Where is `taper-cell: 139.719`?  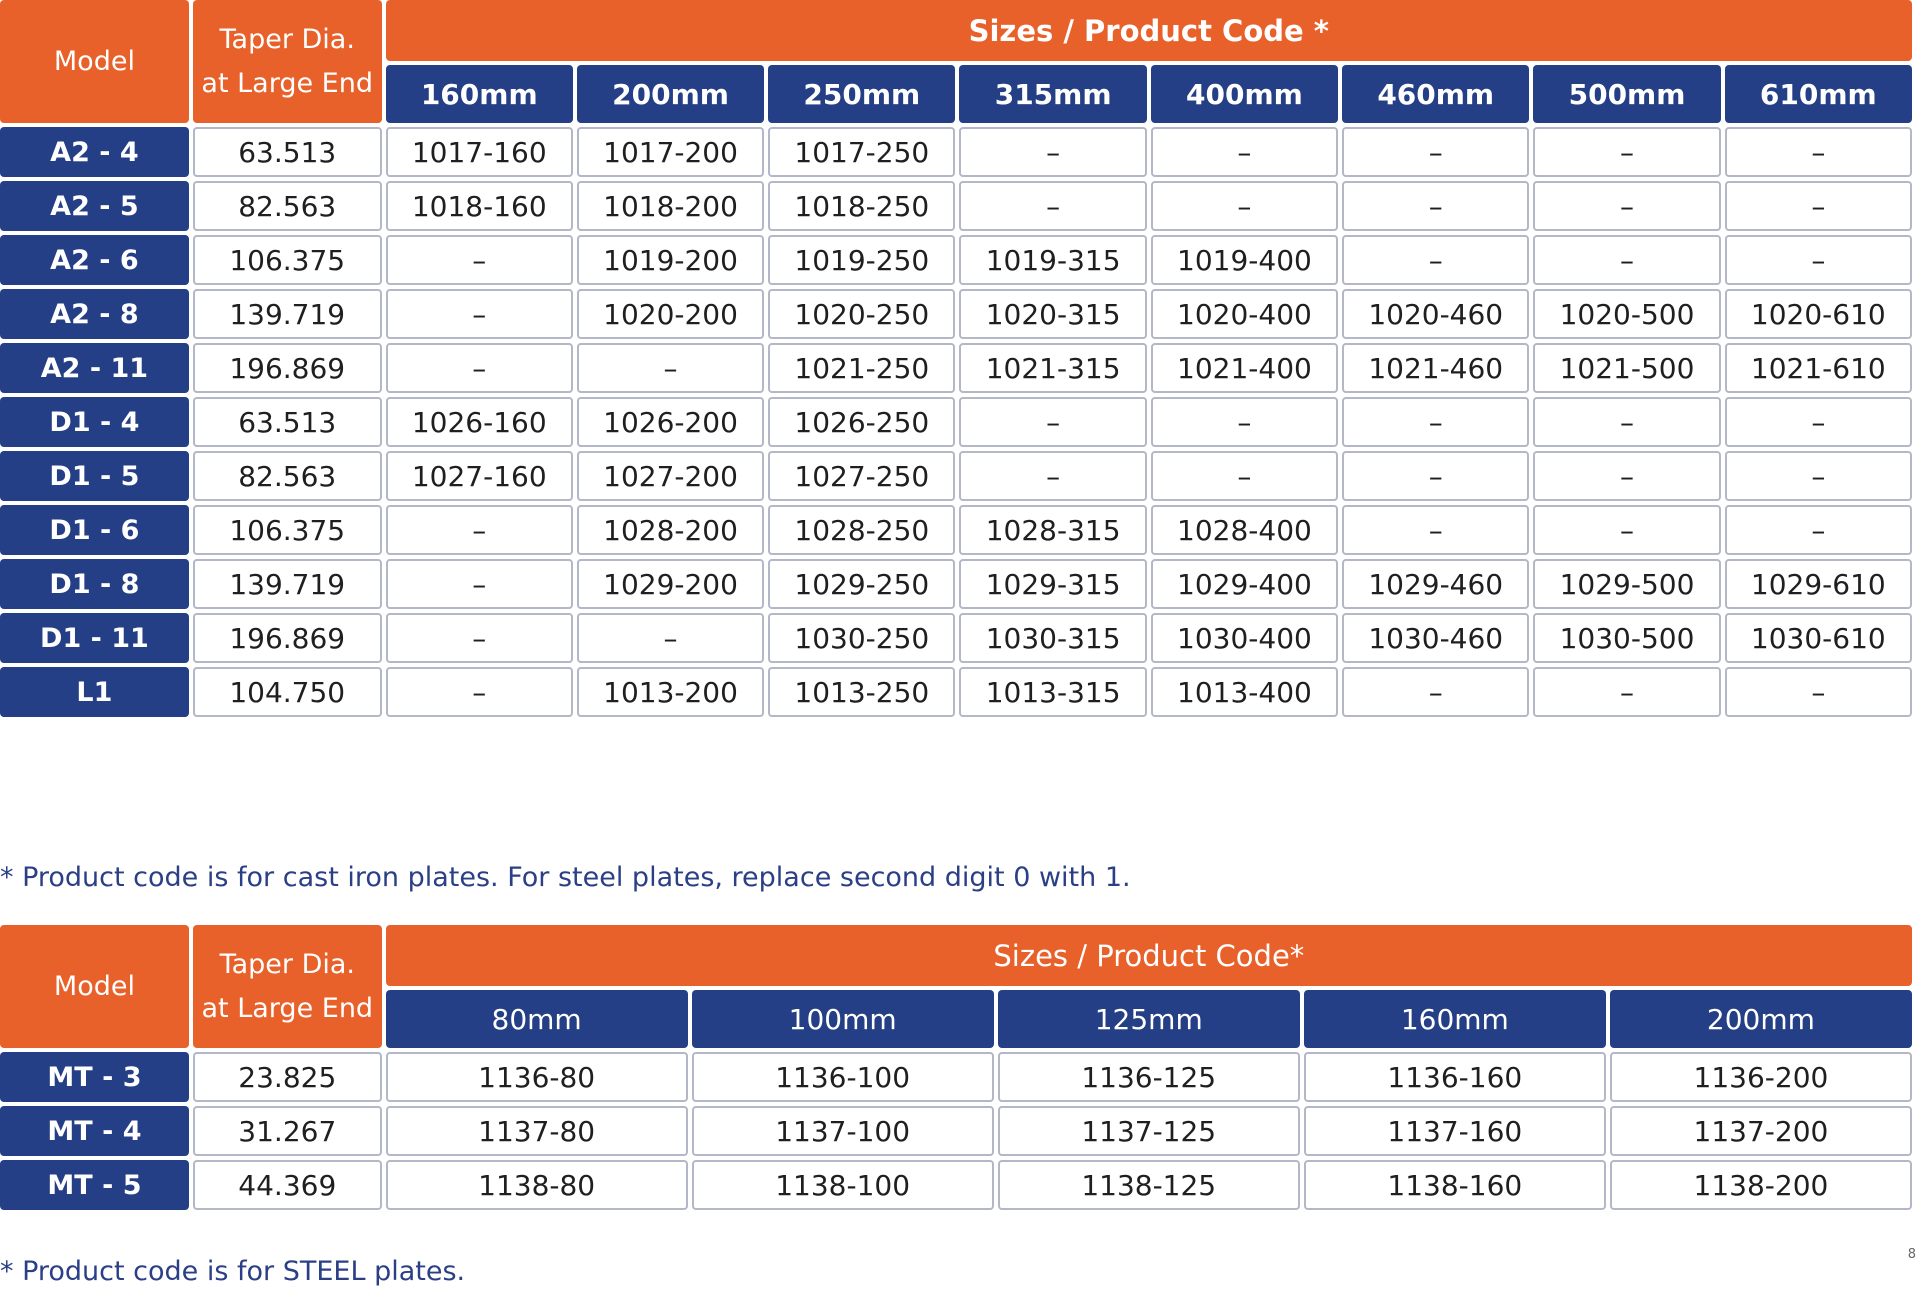 taper-cell: 139.719 is located at coordinates (287, 314).